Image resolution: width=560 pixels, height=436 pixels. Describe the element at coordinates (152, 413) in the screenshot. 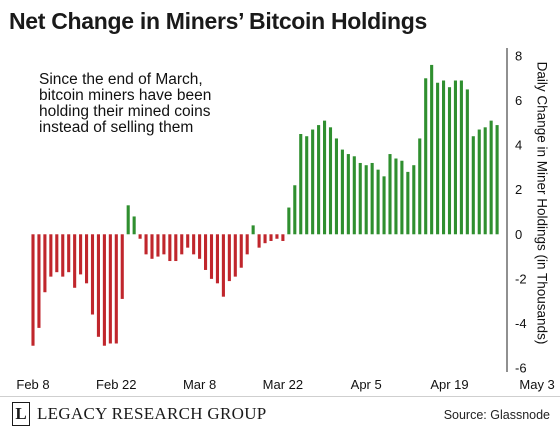

I see `logo-text: LEGACY RESEARCH GROUP` at that location.